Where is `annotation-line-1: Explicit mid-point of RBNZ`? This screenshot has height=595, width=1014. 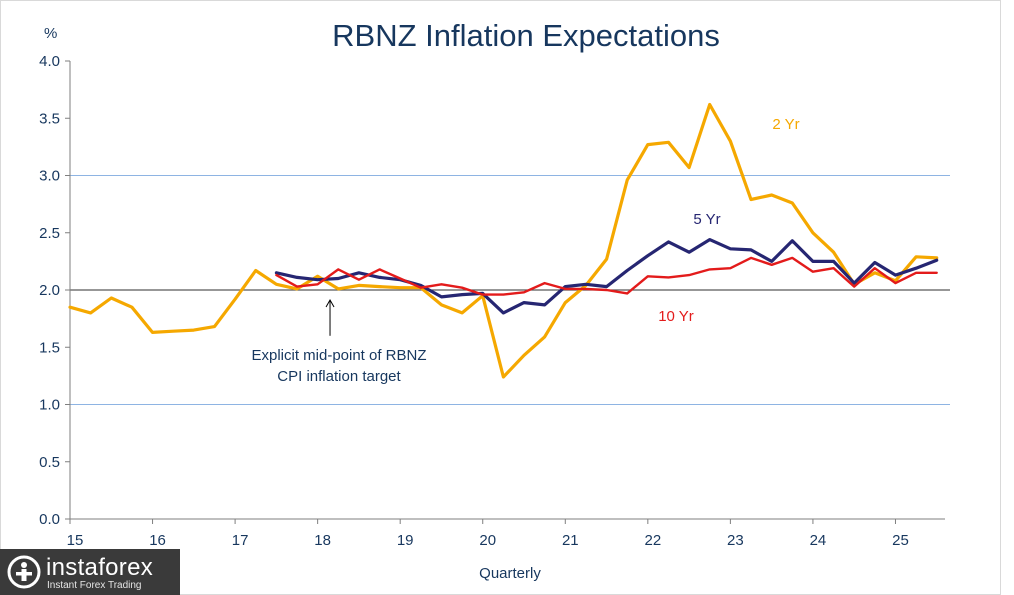
annotation-line-1: Explicit mid-point of RBNZ is located at coordinates (338, 355).